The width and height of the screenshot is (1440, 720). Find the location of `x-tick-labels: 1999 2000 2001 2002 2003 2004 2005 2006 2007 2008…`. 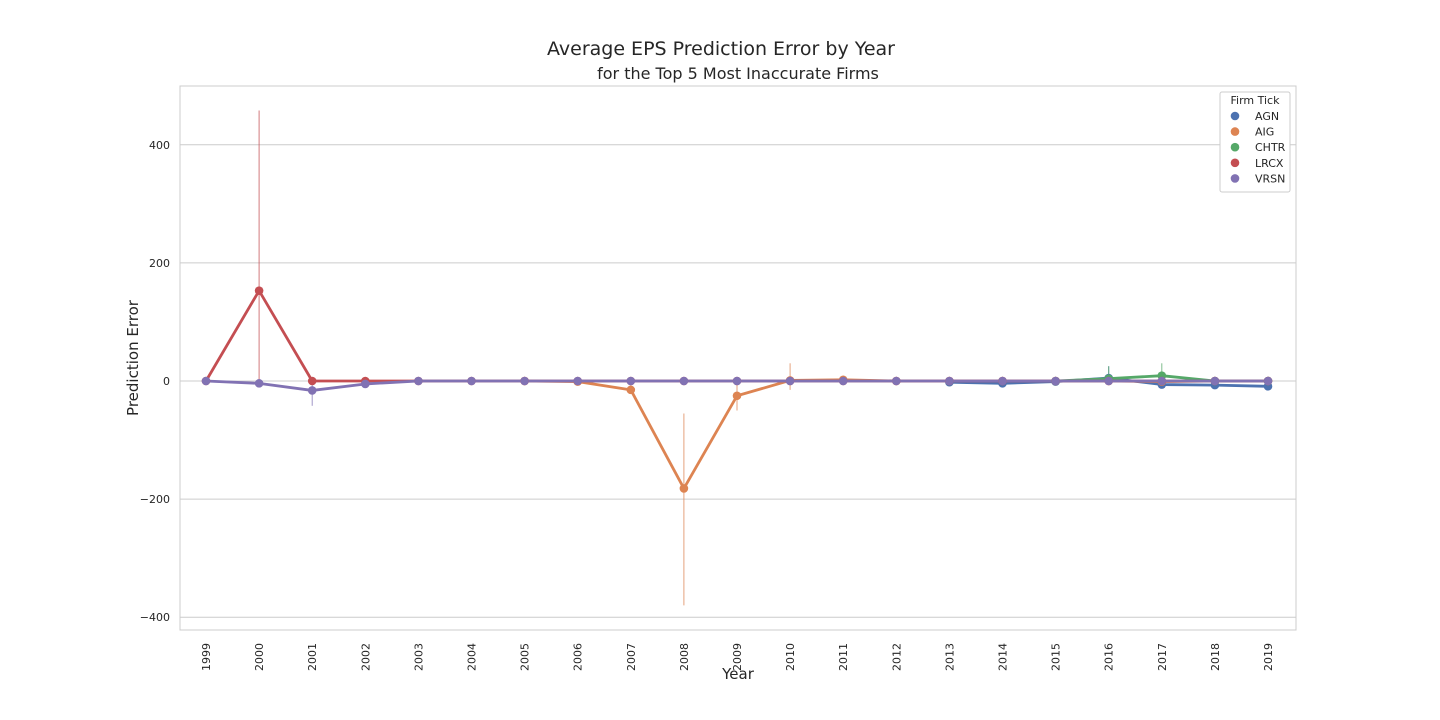

x-tick-labels: 1999 2000 2001 2002 2003 2004 2005 2006 2007 2008… is located at coordinates (737, 657).